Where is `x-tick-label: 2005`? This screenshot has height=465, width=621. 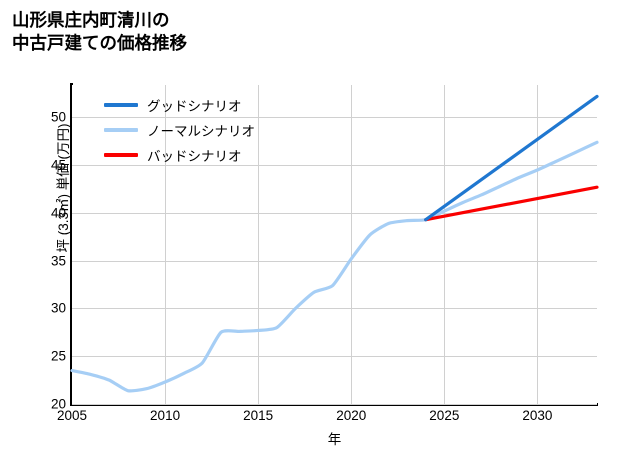 x-tick-label: 2005 is located at coordinates (72, 415).